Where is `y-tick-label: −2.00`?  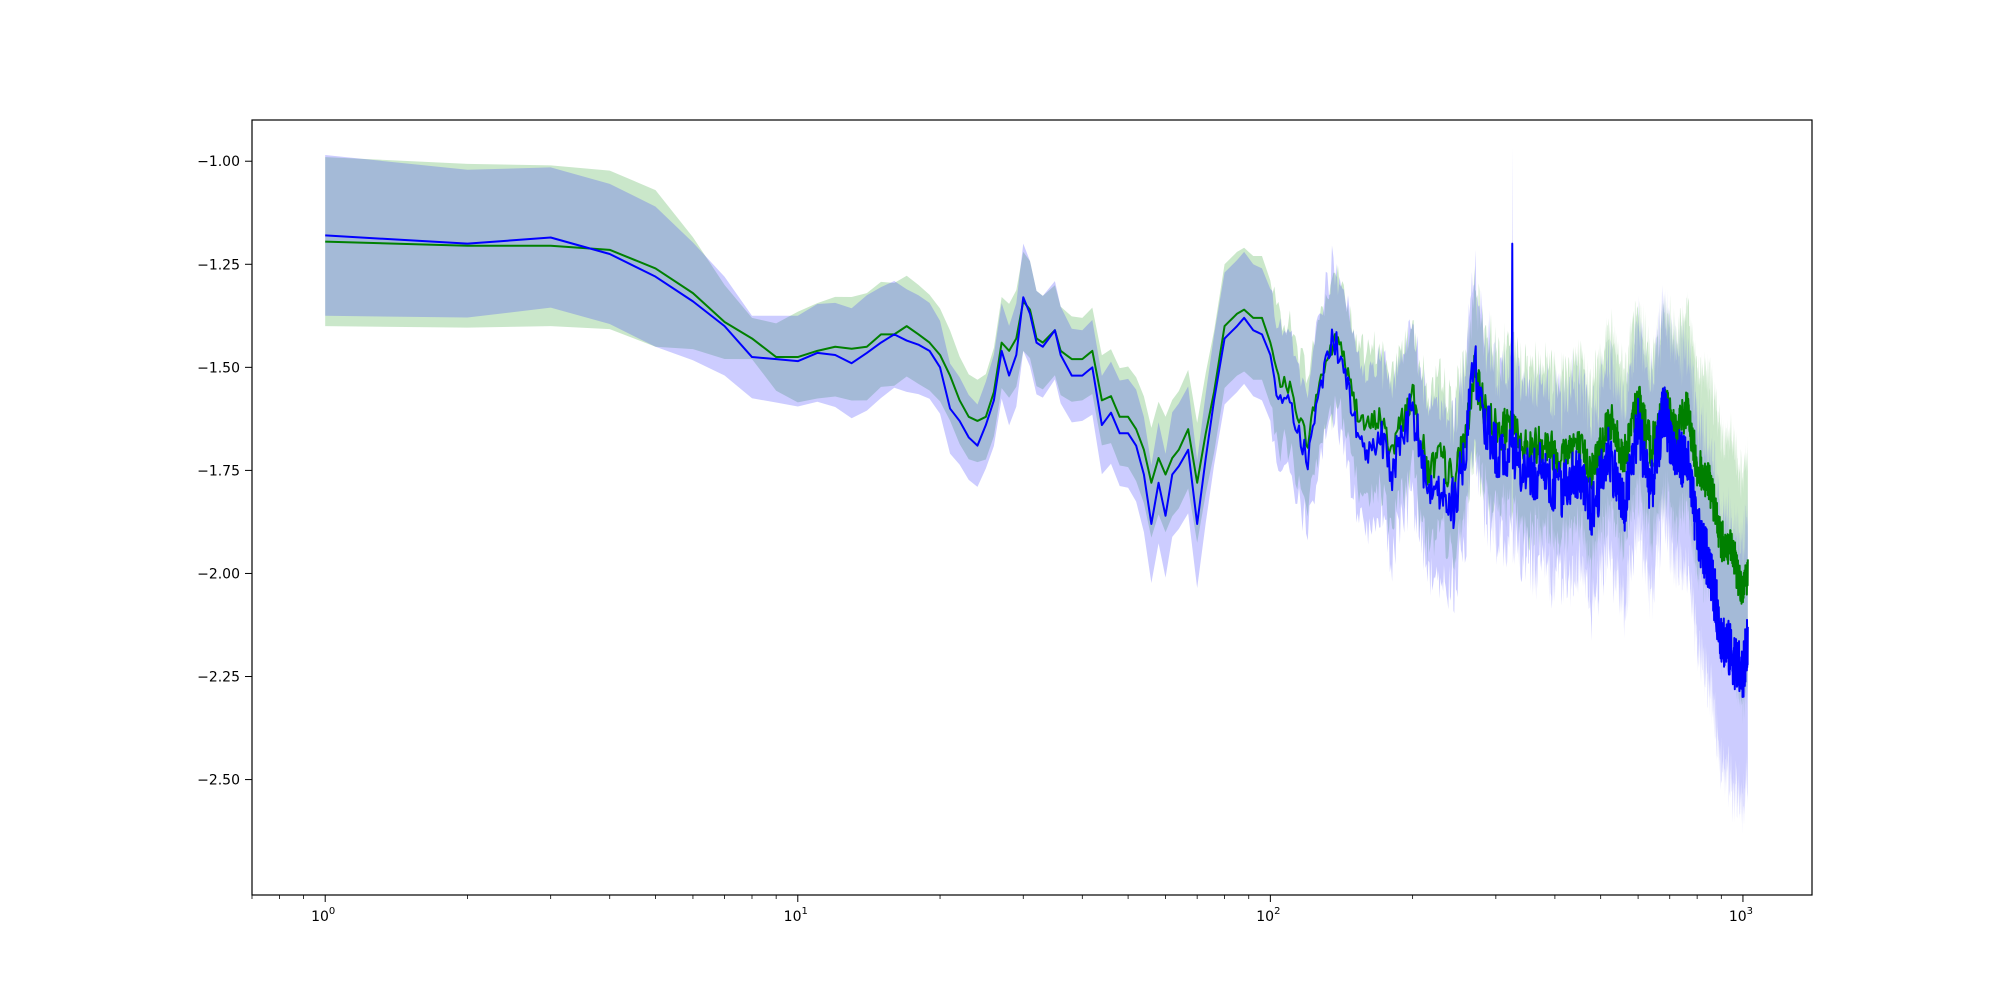 y-tick-label: −2.00 is located at coordinates (218, 574).